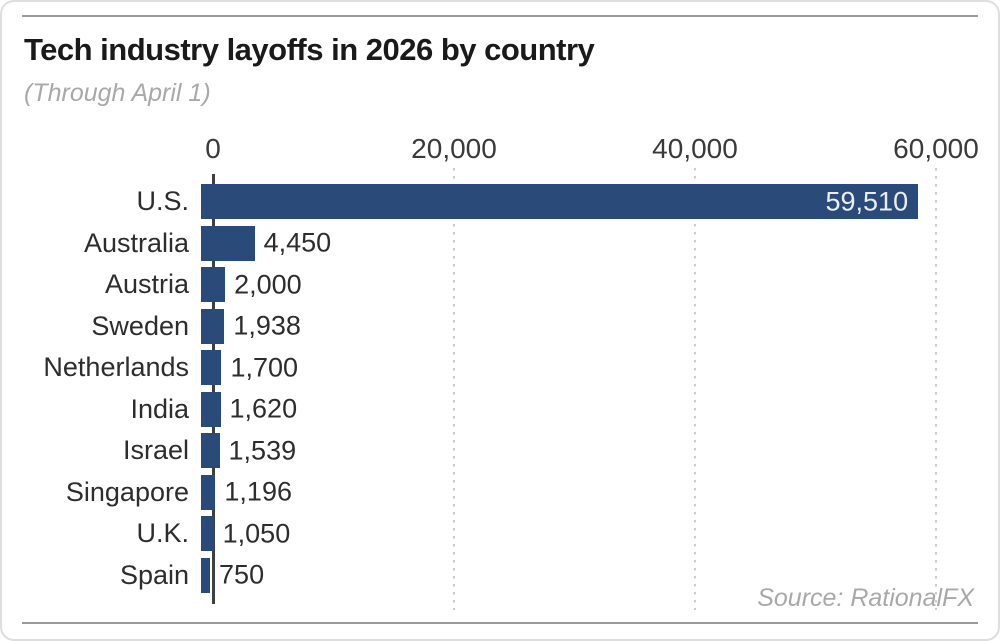  I want to click on category-label: U.K., so click(162, 533).